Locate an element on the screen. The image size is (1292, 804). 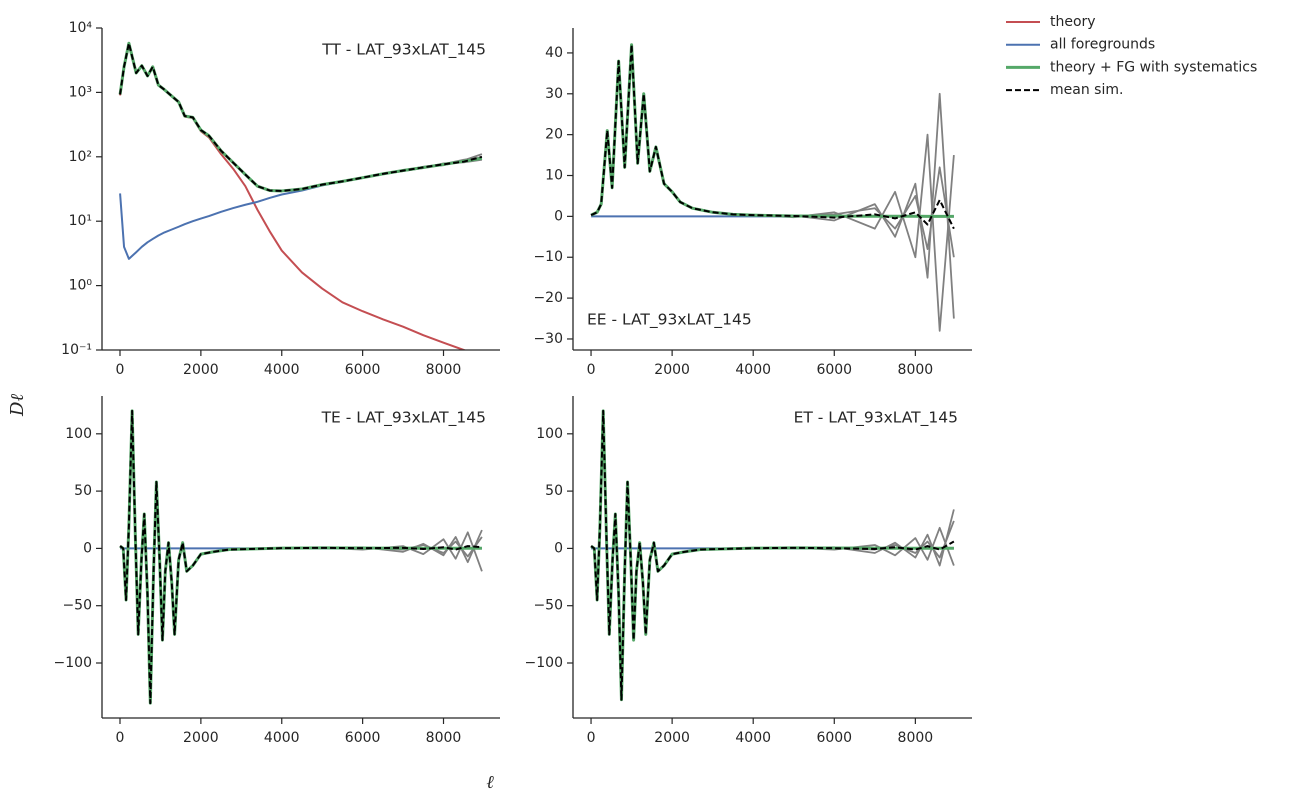
panel-title: EE - LAT_93xLAT_145 is located at coordinates (669, 320).